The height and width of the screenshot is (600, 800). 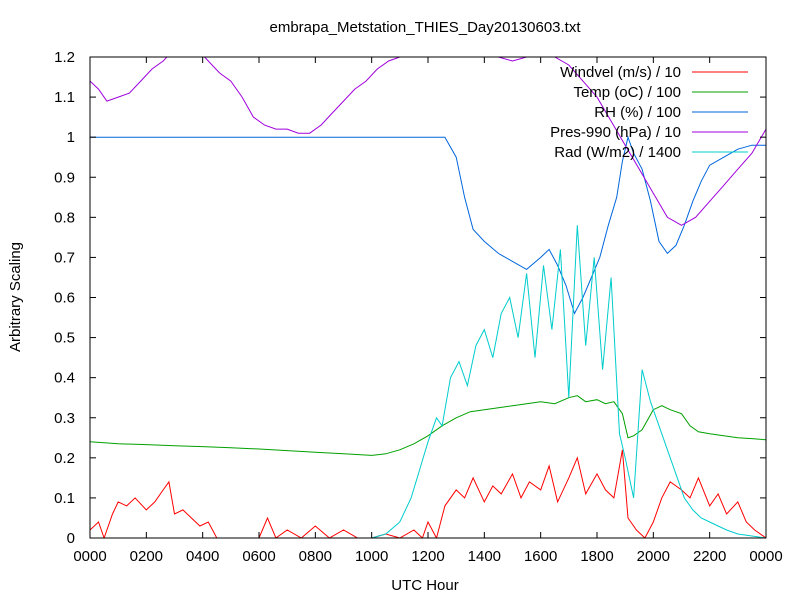 I want to click on legend-label: Windvel (m/s) / 10, so click(x=620, y=72).